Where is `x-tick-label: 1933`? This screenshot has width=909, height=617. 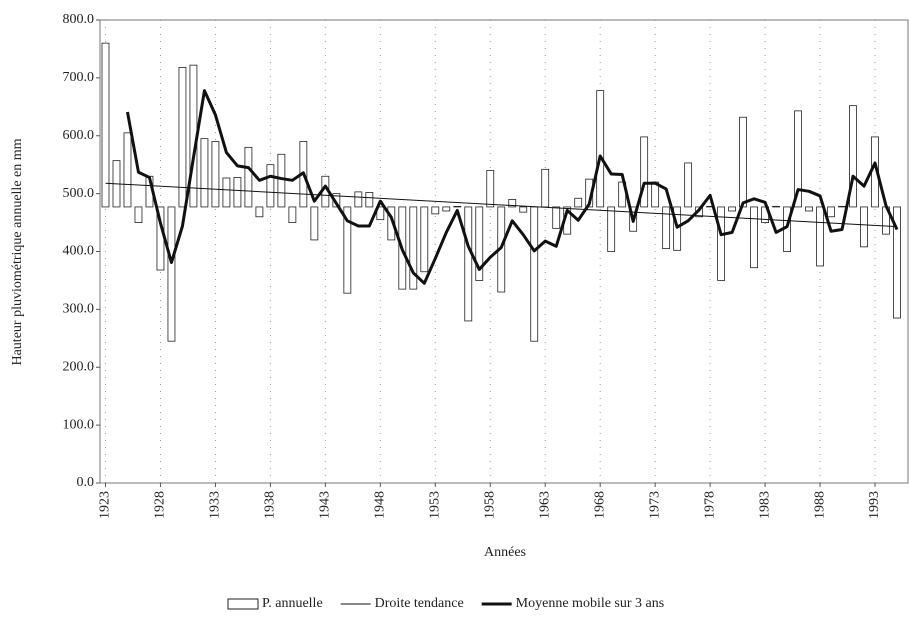
x-tick-label: 1933 is located at coordinates (215, 505).